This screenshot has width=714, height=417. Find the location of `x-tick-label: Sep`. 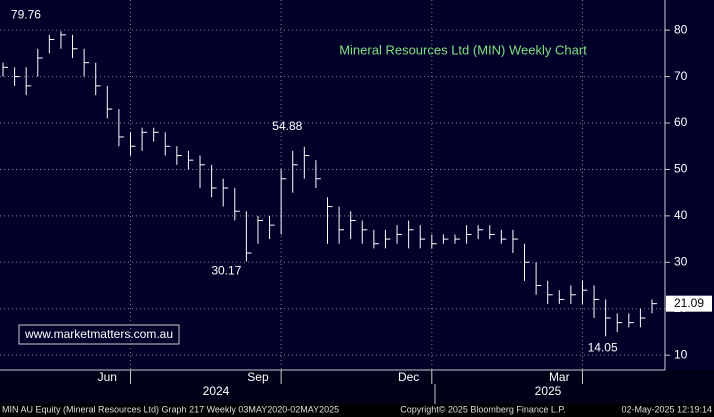

x-tick-label: Sep is located at coordinates (258, 377).